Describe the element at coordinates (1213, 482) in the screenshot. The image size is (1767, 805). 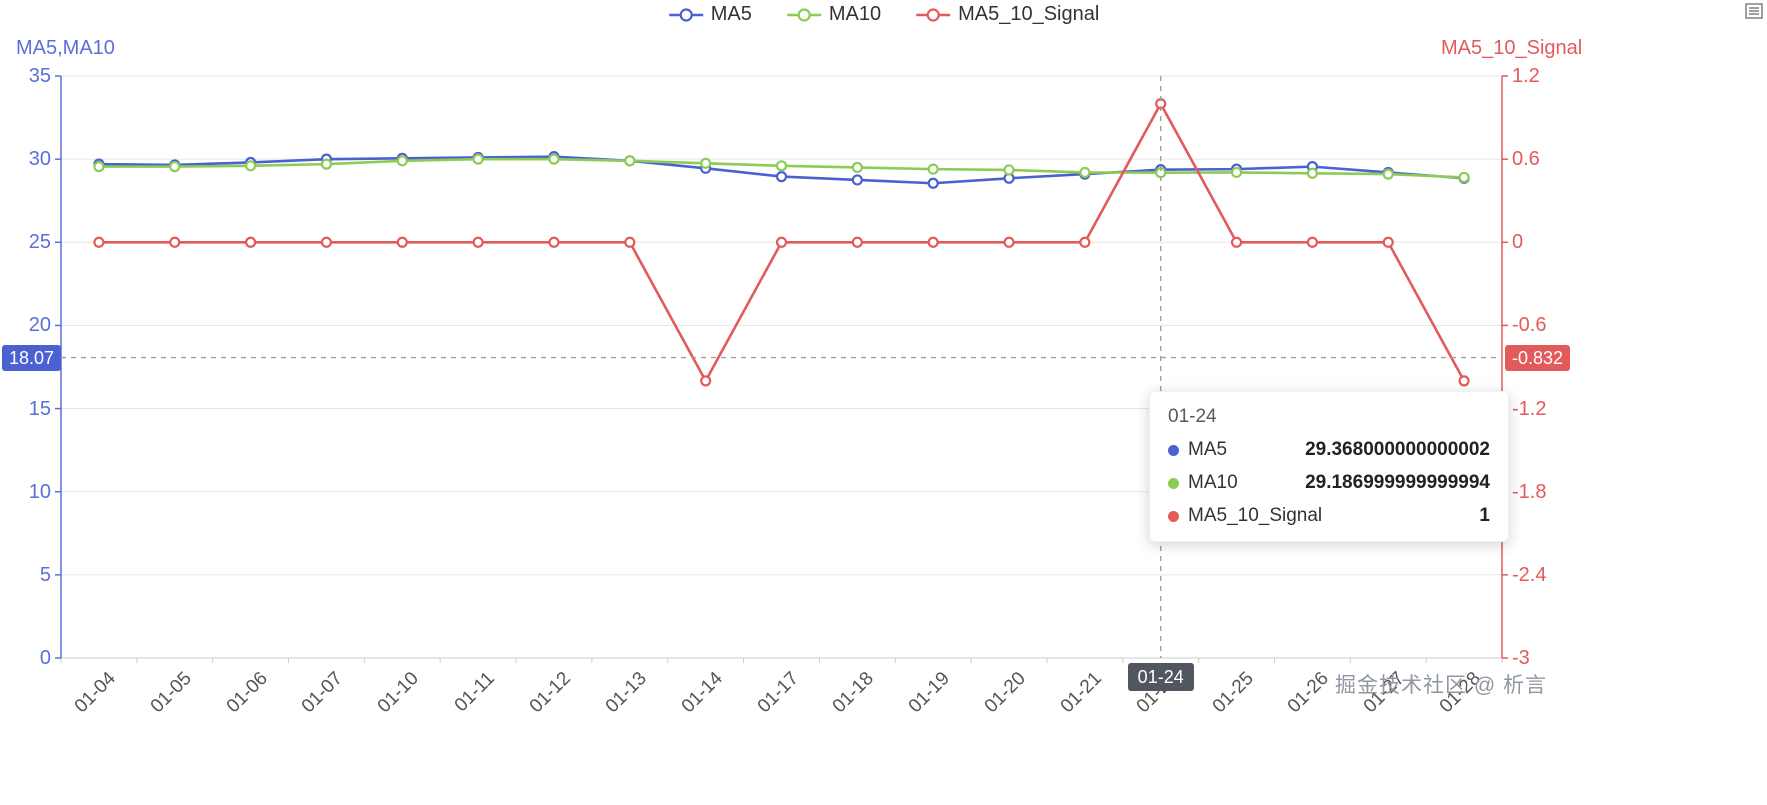
I see `tooltip-label-ma10: MA10` at that location.